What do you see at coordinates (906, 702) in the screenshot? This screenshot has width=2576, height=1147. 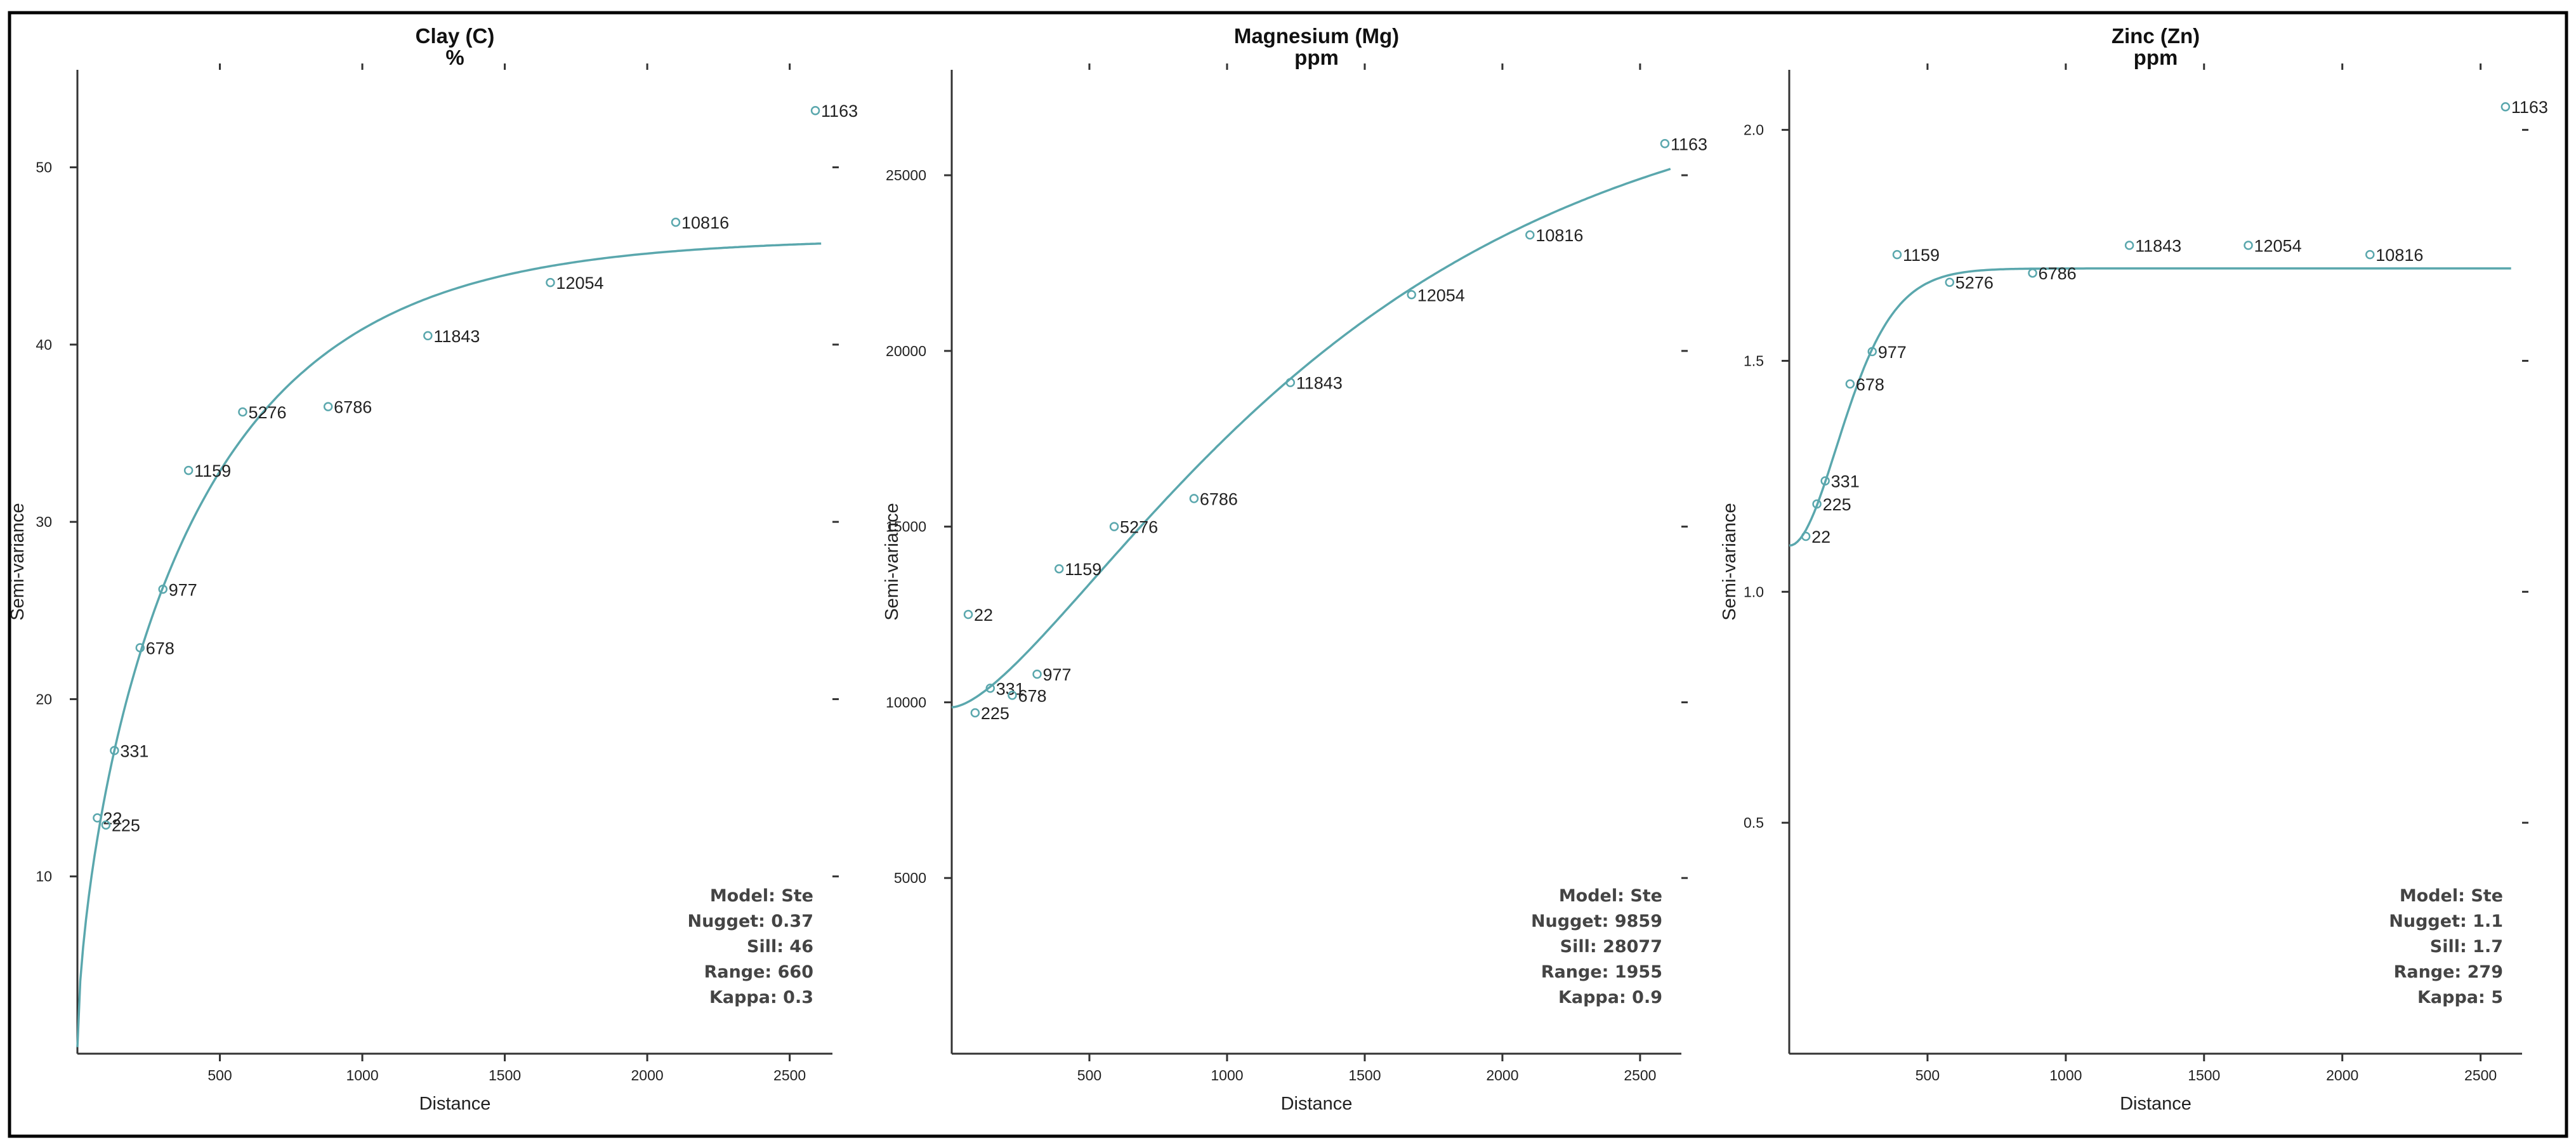 I see `y-tick-label: 10000` at bounding box center [906, 702].